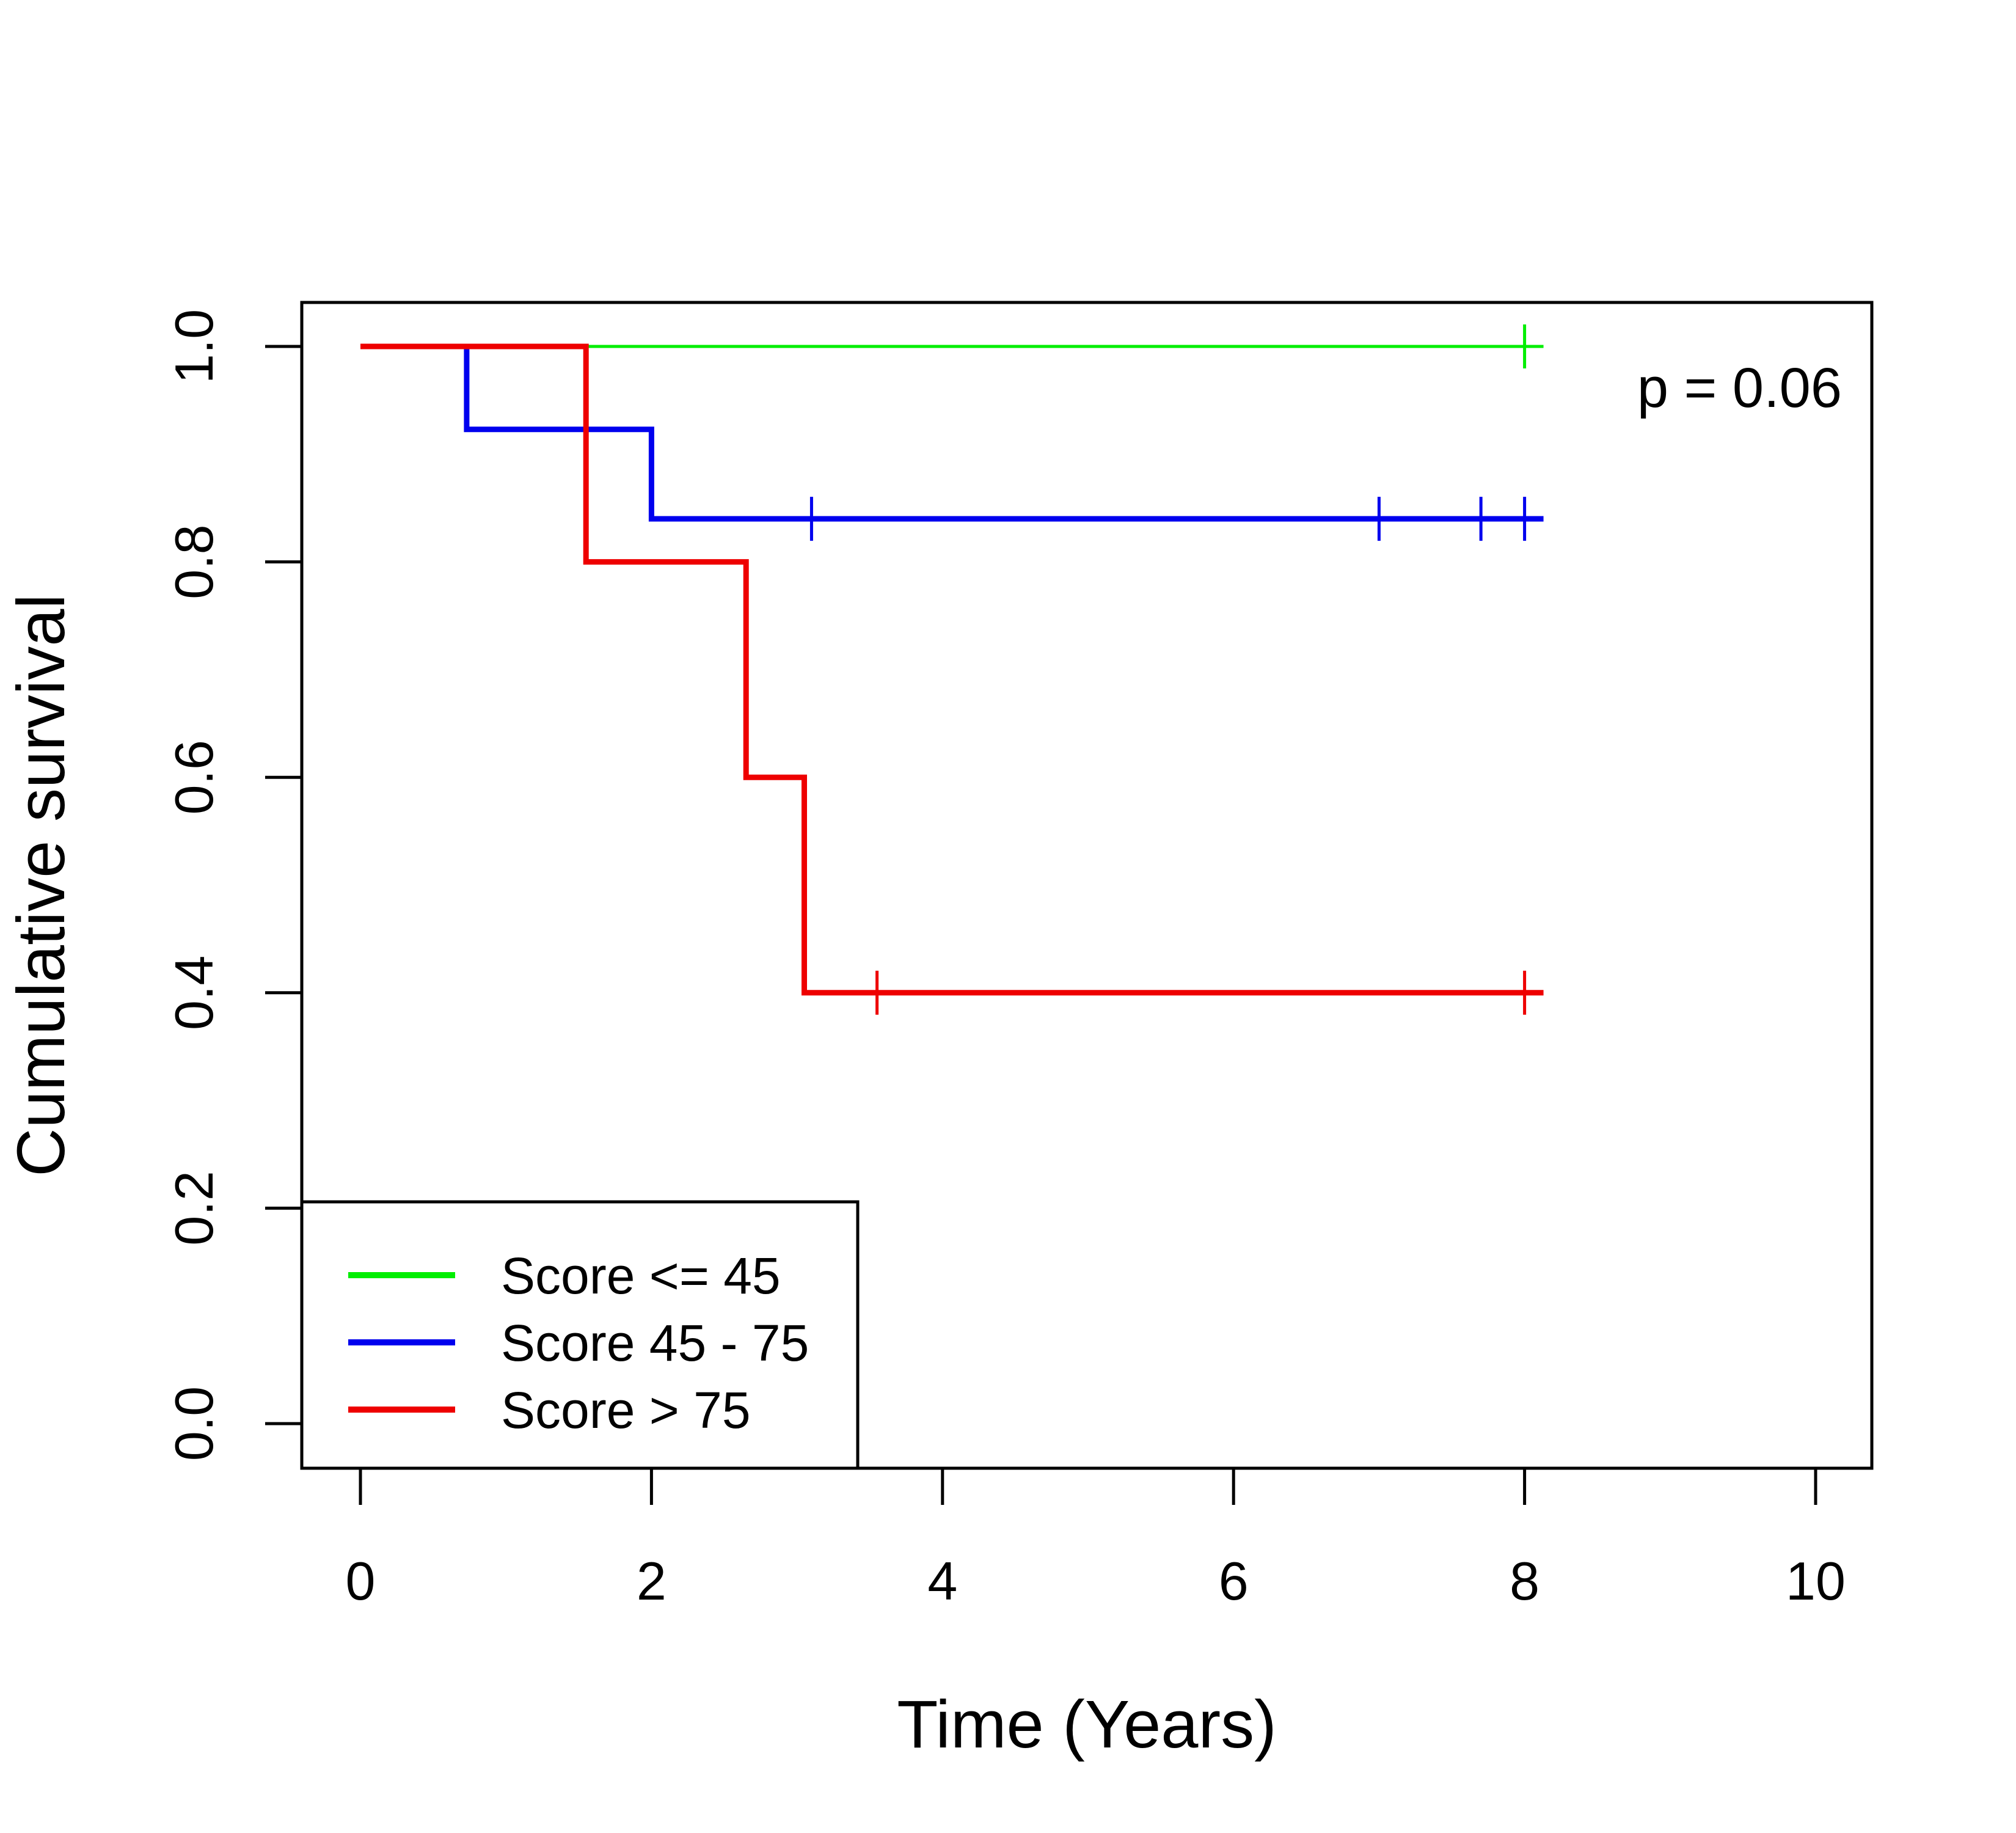 The width and height of the screenshot is (2016, 1833). What do you see at coordinates (194, 993) in the screenshot?
I see `y-tick-label: 0.4` at bounding box center [194, 993].